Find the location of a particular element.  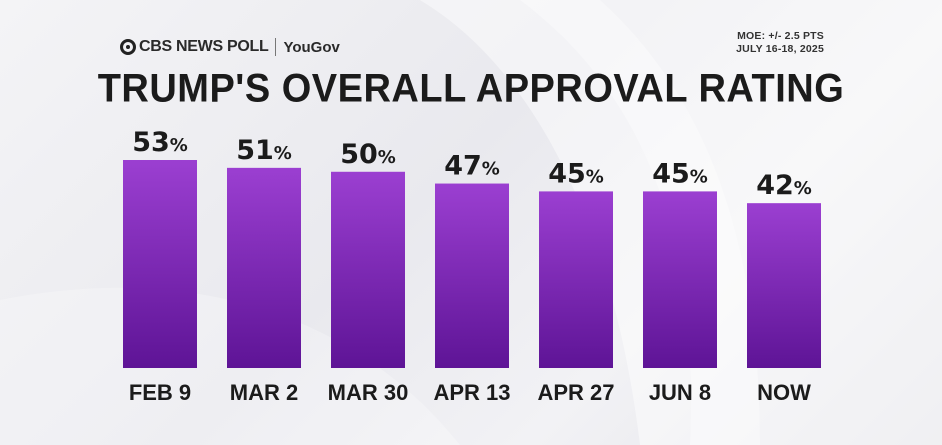

poll-branding: CBS NEWS POLL YouGov is located at coordinates (230, 47).